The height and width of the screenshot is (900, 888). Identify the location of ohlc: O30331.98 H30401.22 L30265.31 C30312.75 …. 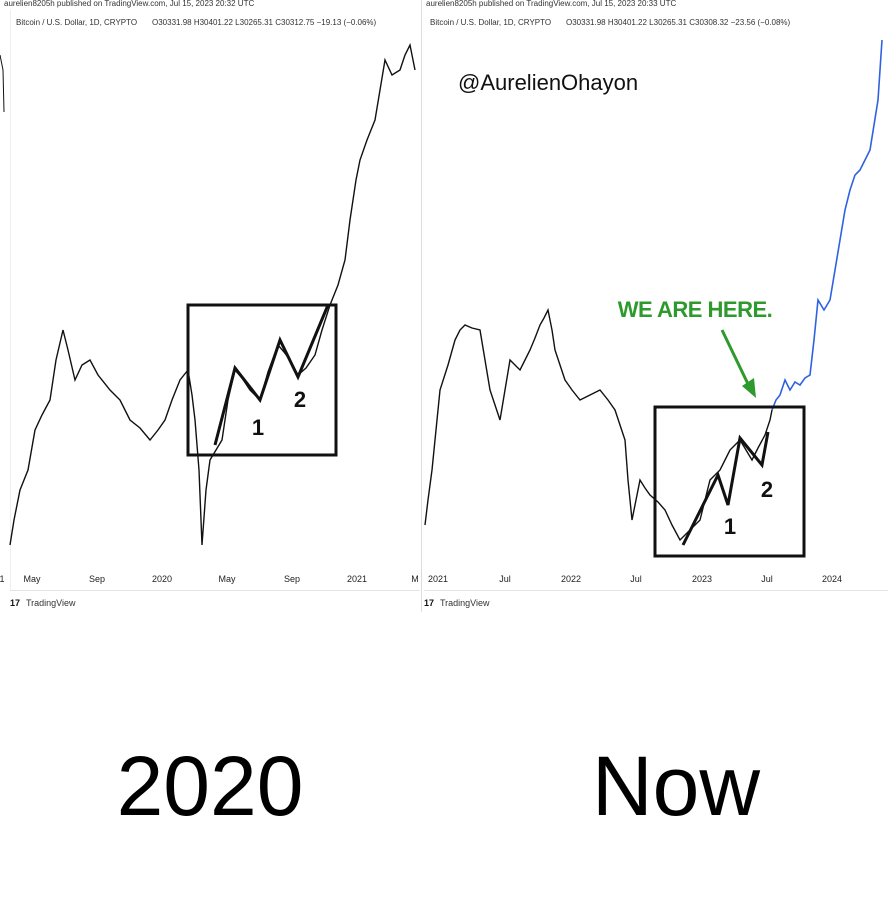
(264, 22).